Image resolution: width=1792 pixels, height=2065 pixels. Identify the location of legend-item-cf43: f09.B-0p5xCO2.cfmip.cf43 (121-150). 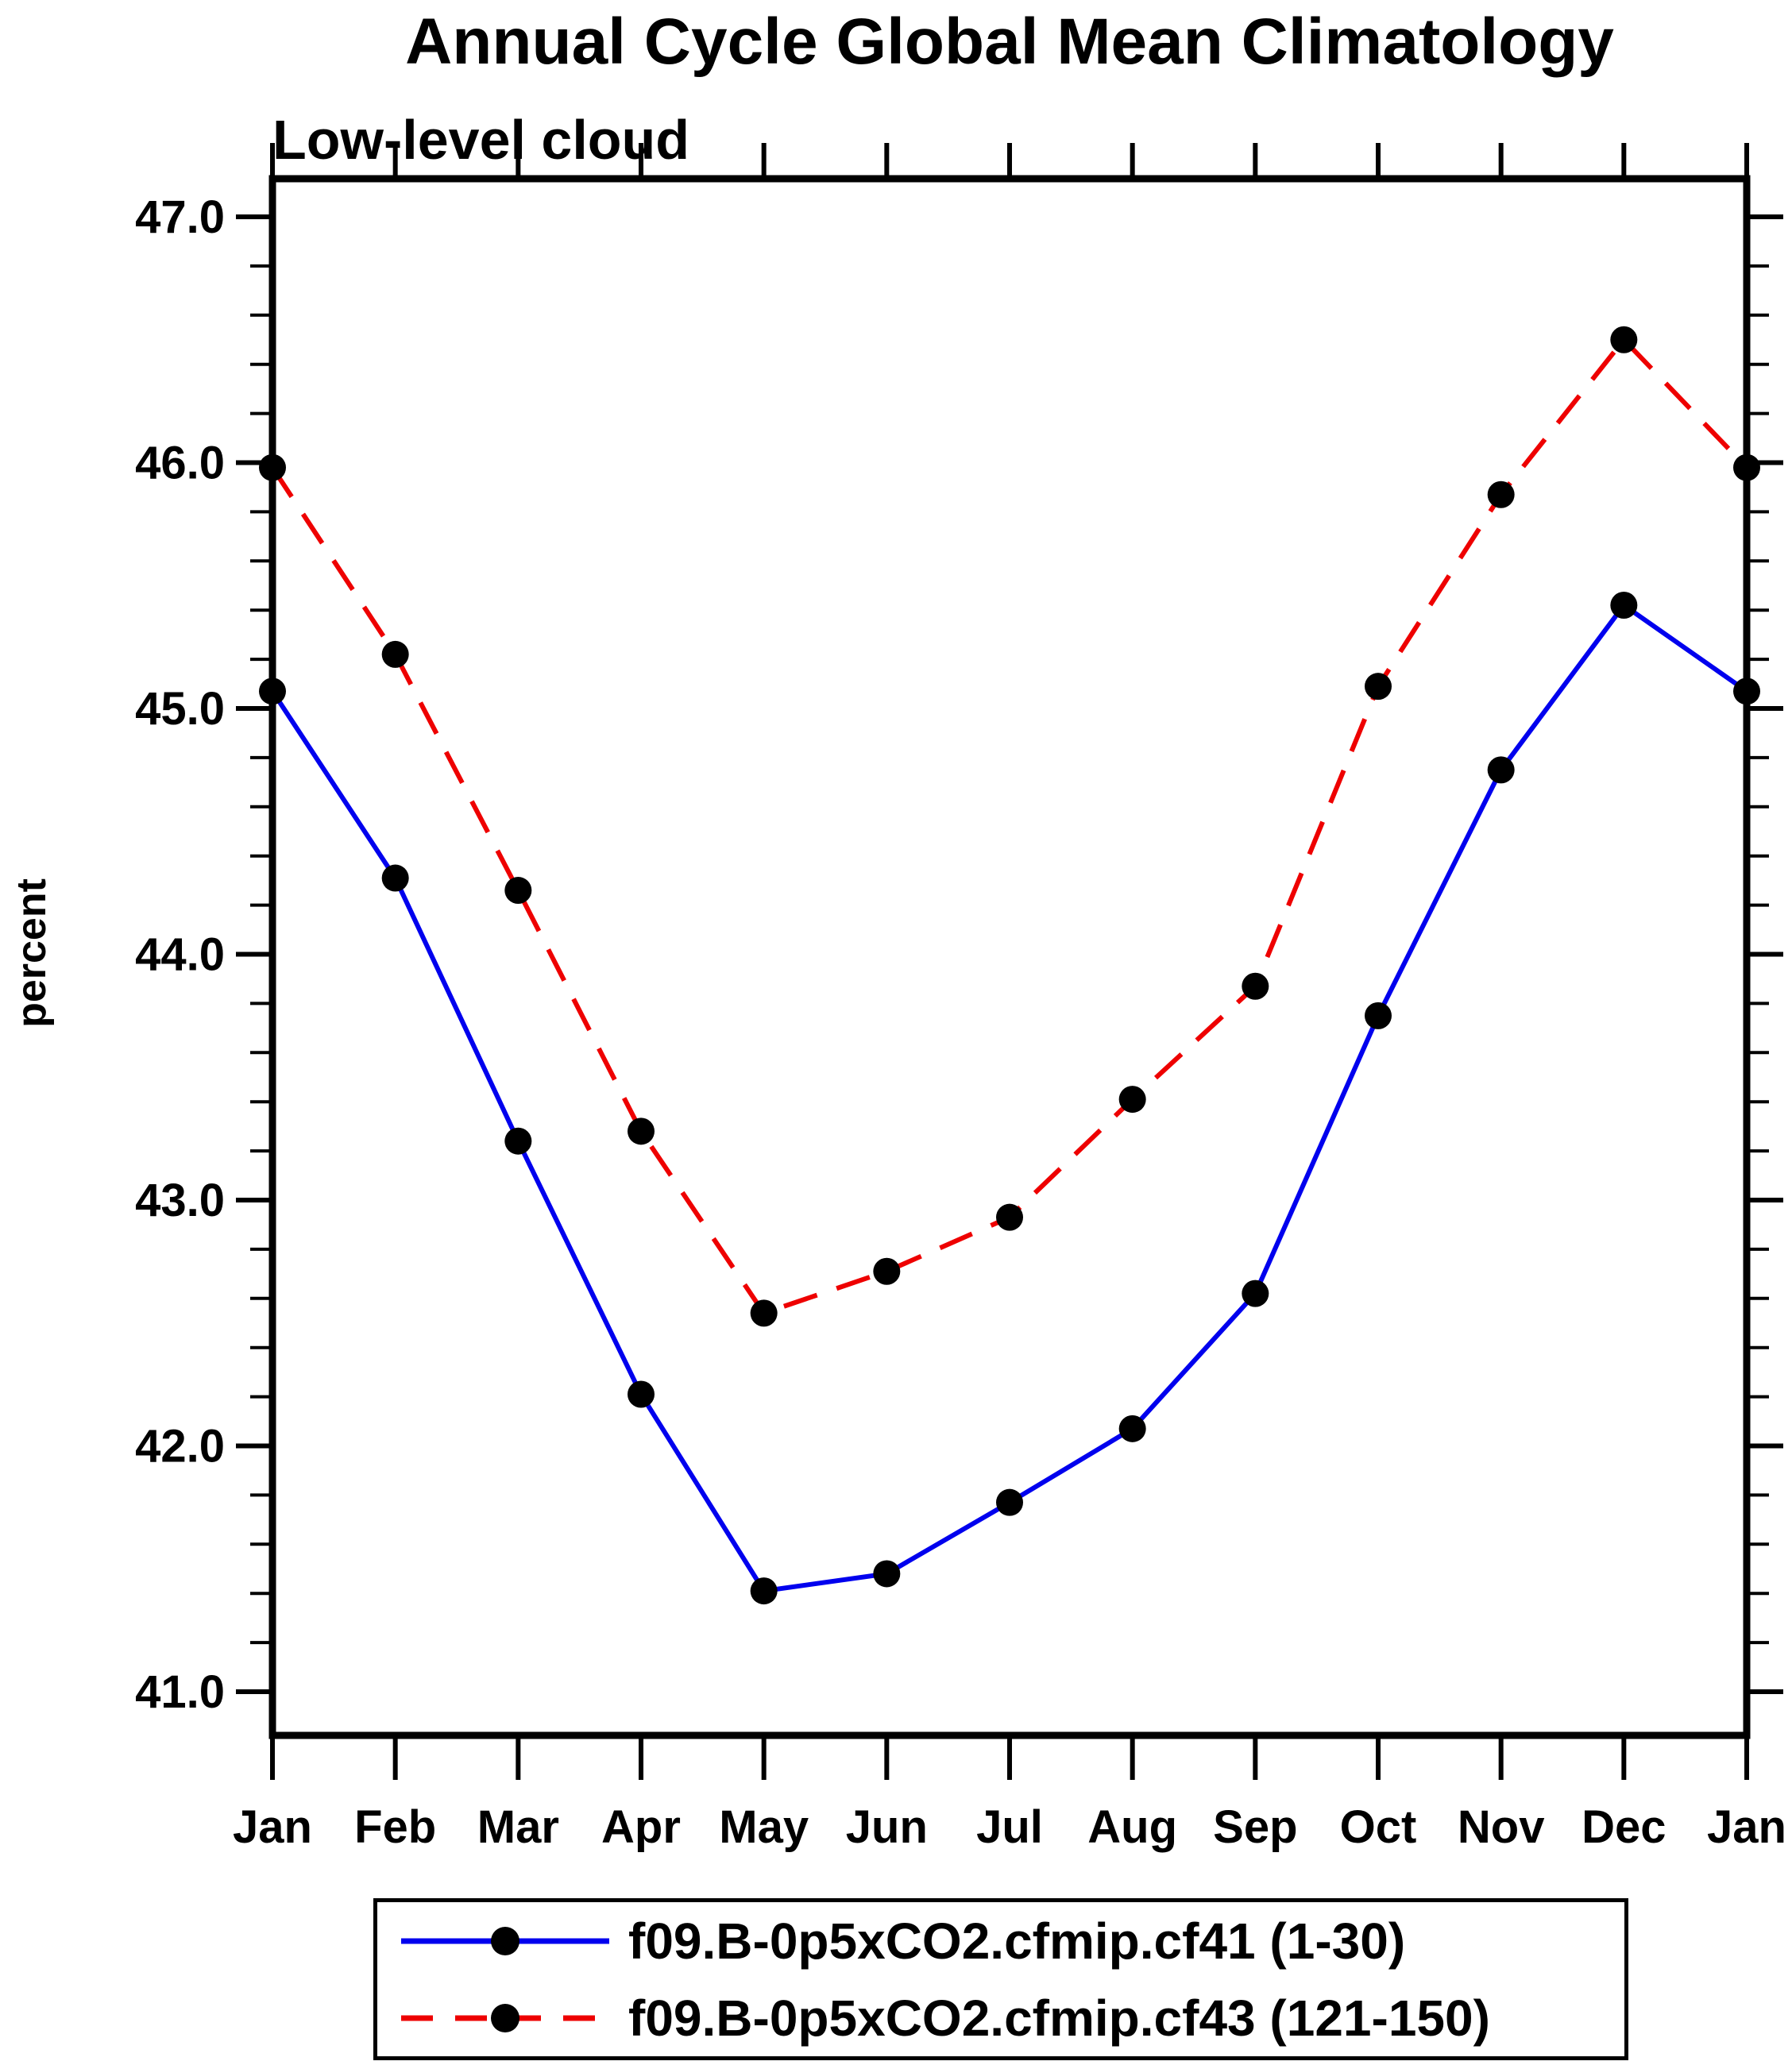
(1011, 2018).